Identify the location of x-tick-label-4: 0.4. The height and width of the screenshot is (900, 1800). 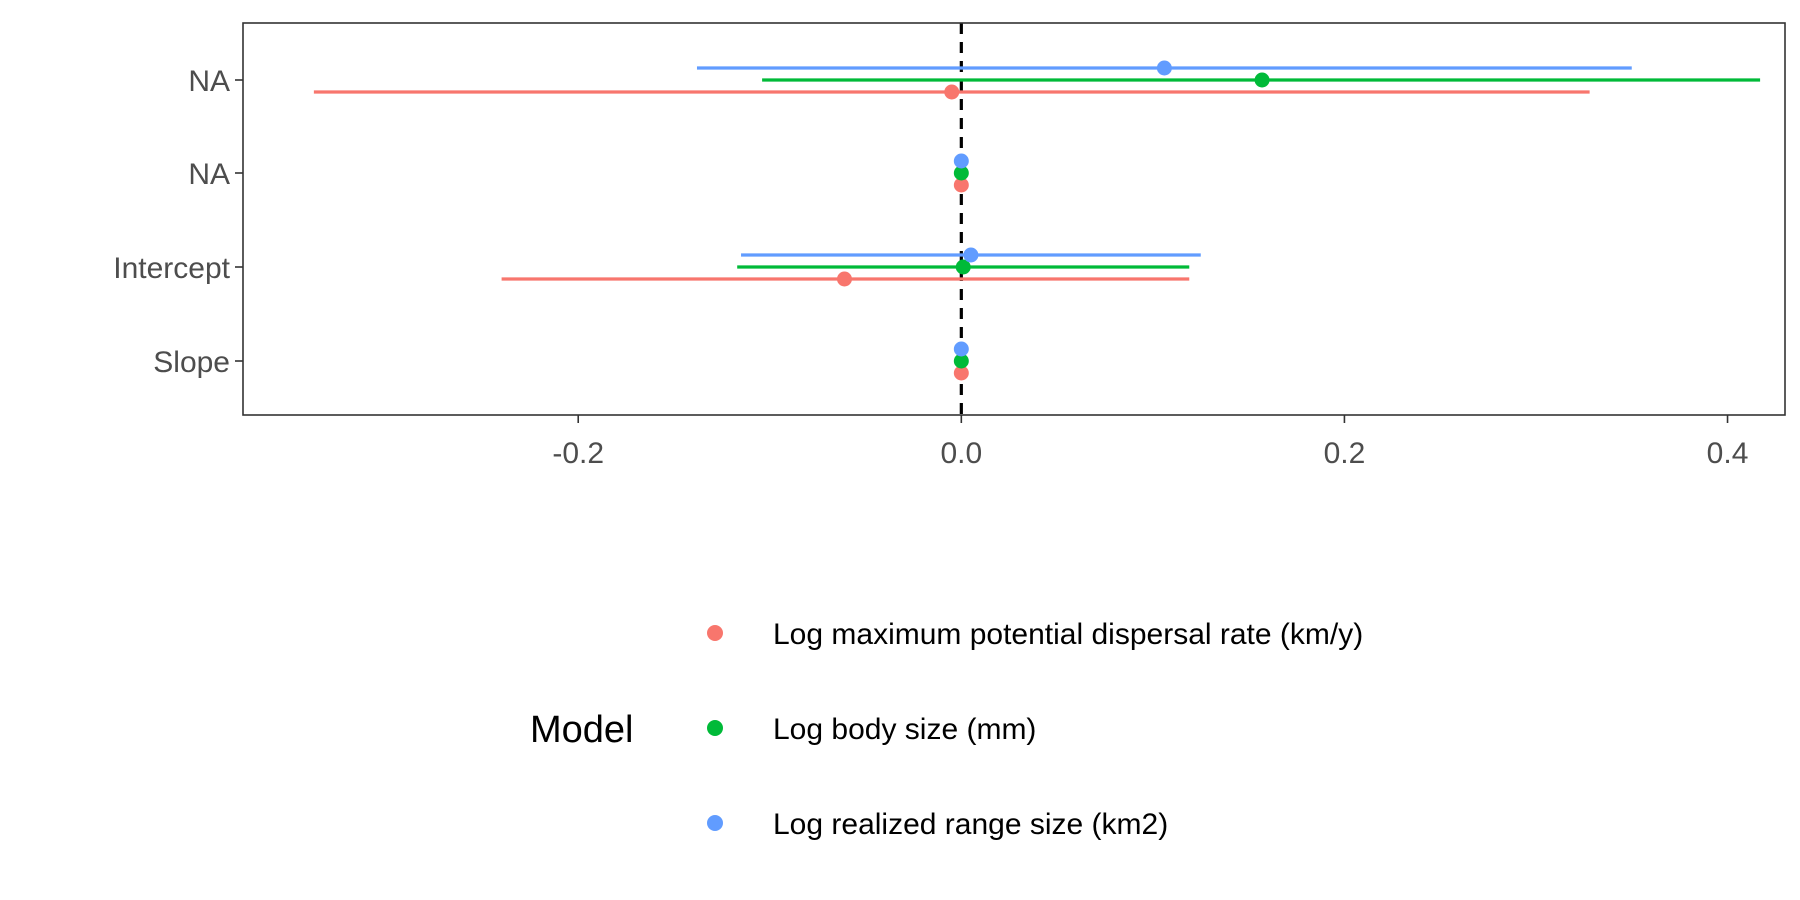
(1728, 453).